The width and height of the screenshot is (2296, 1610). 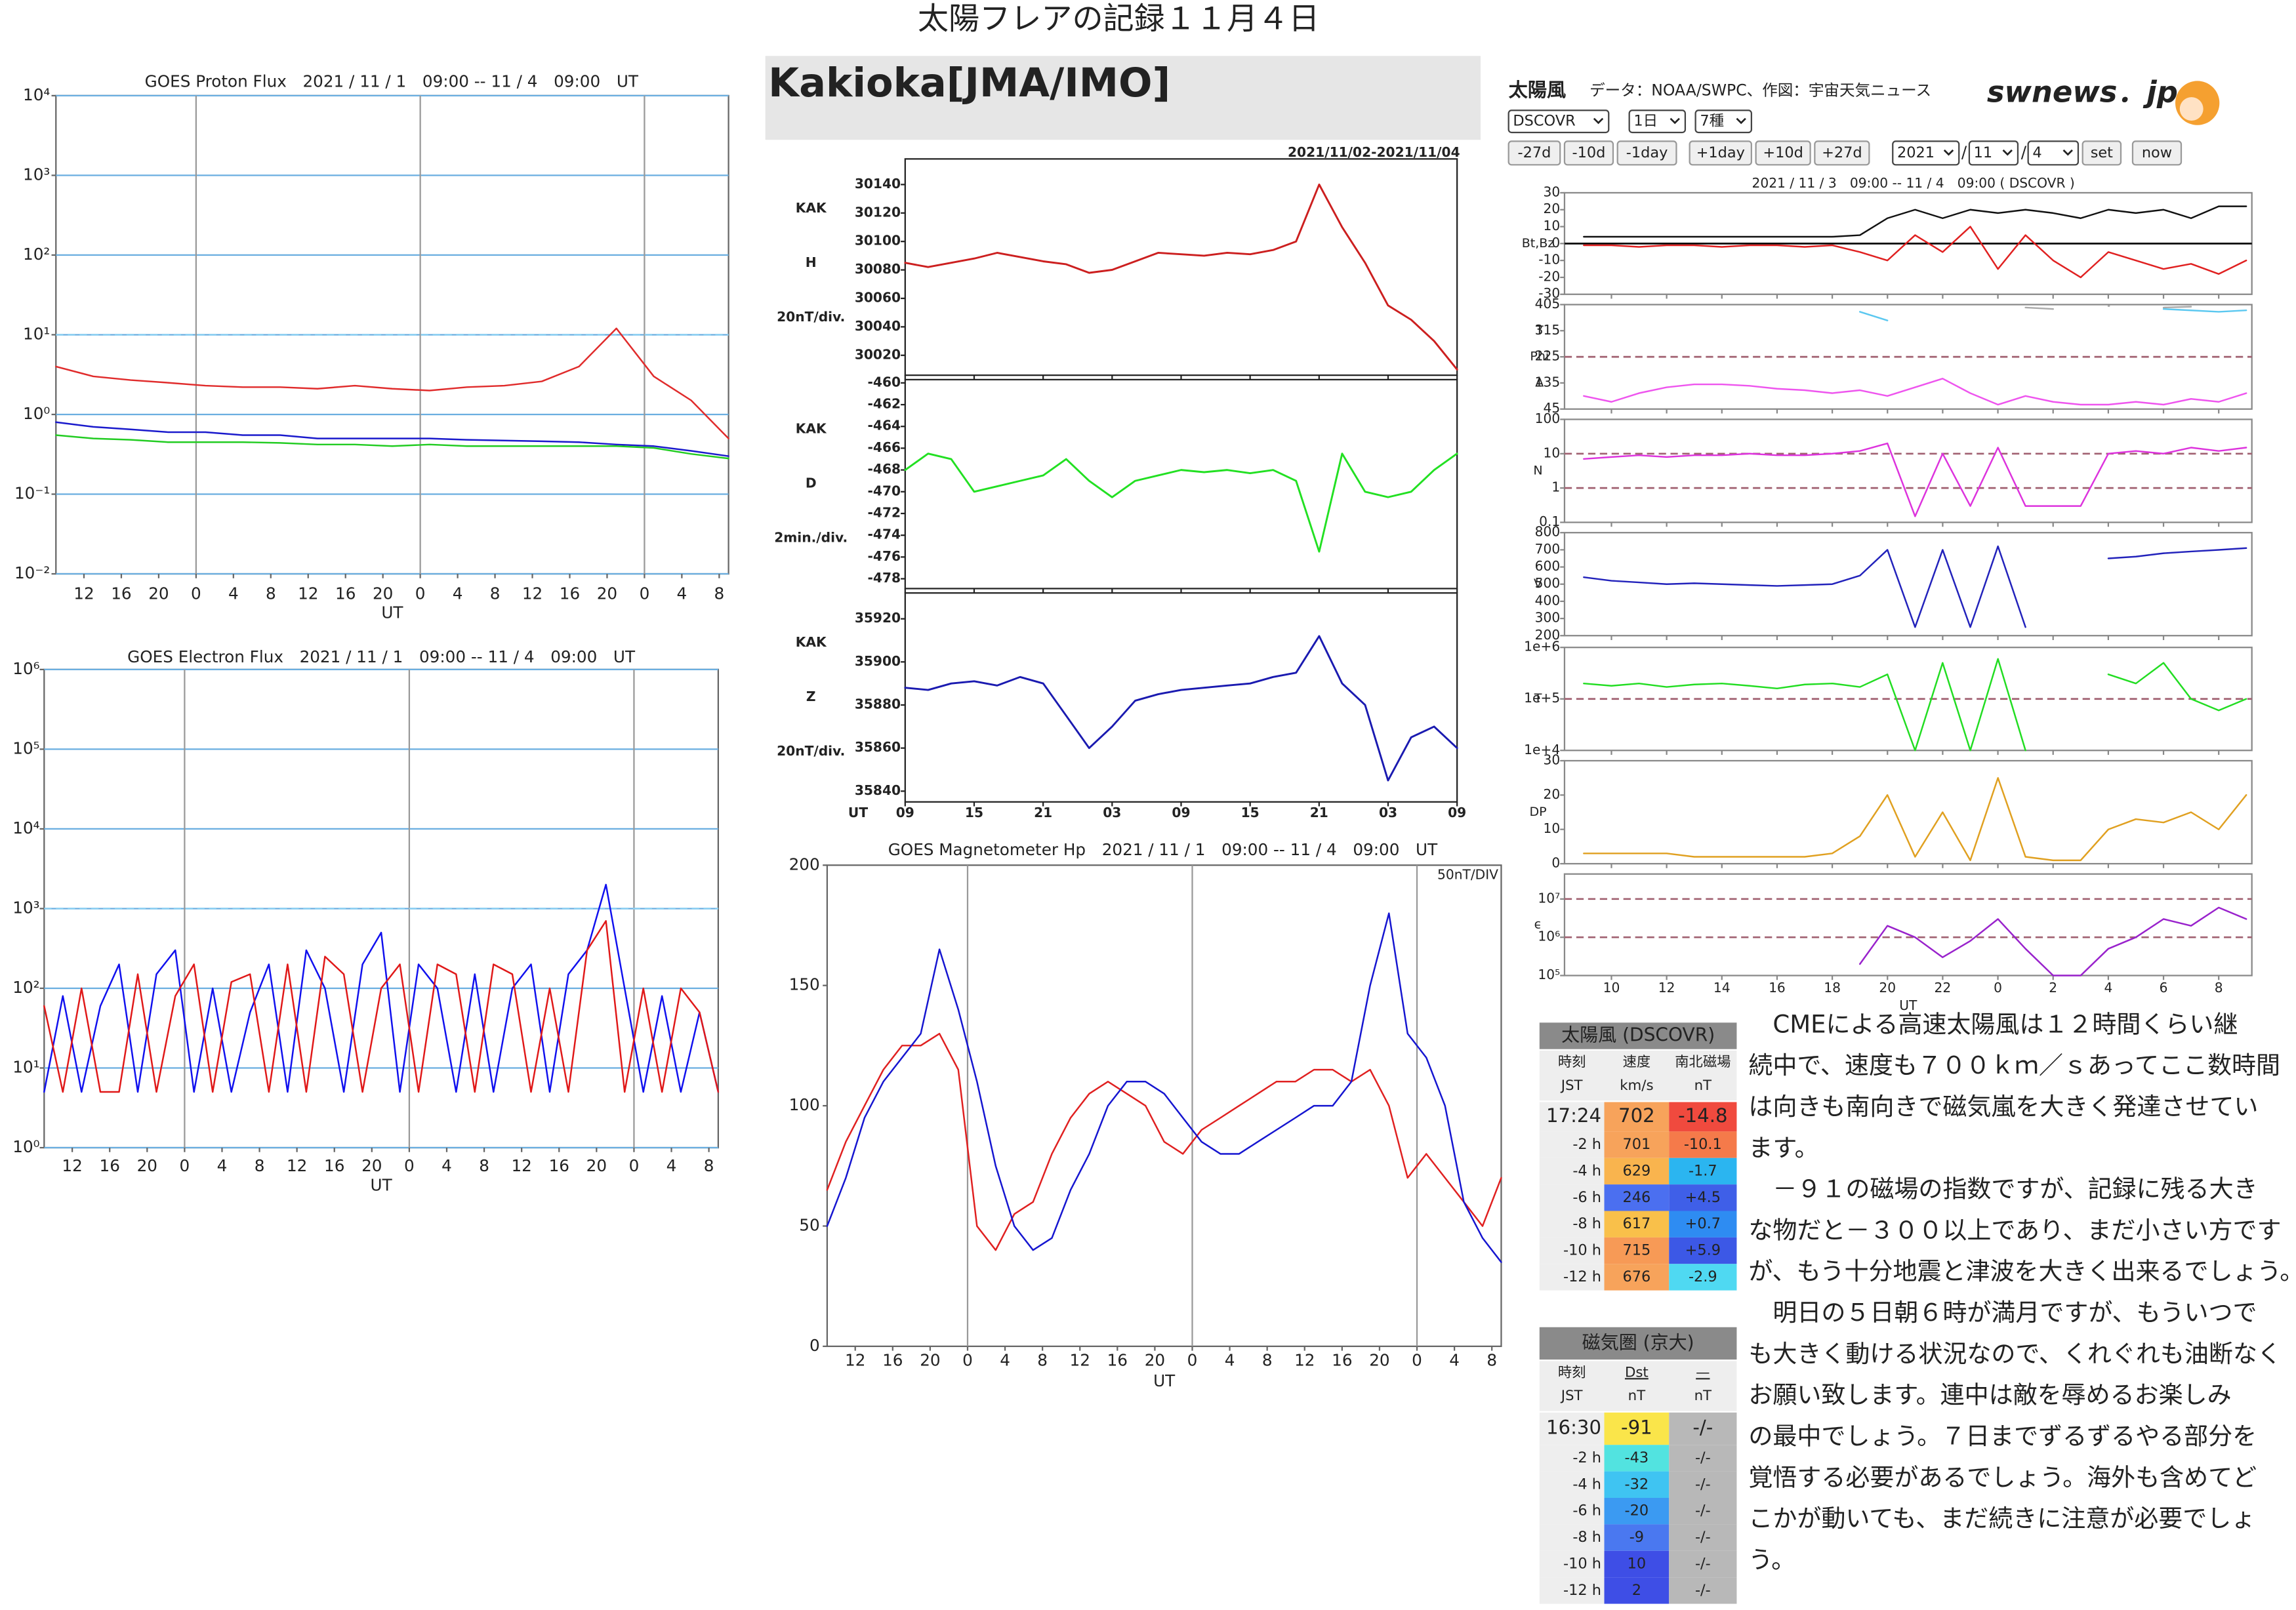 I want to click on table-cell: -10.1, so click(x=1703, y=1144).